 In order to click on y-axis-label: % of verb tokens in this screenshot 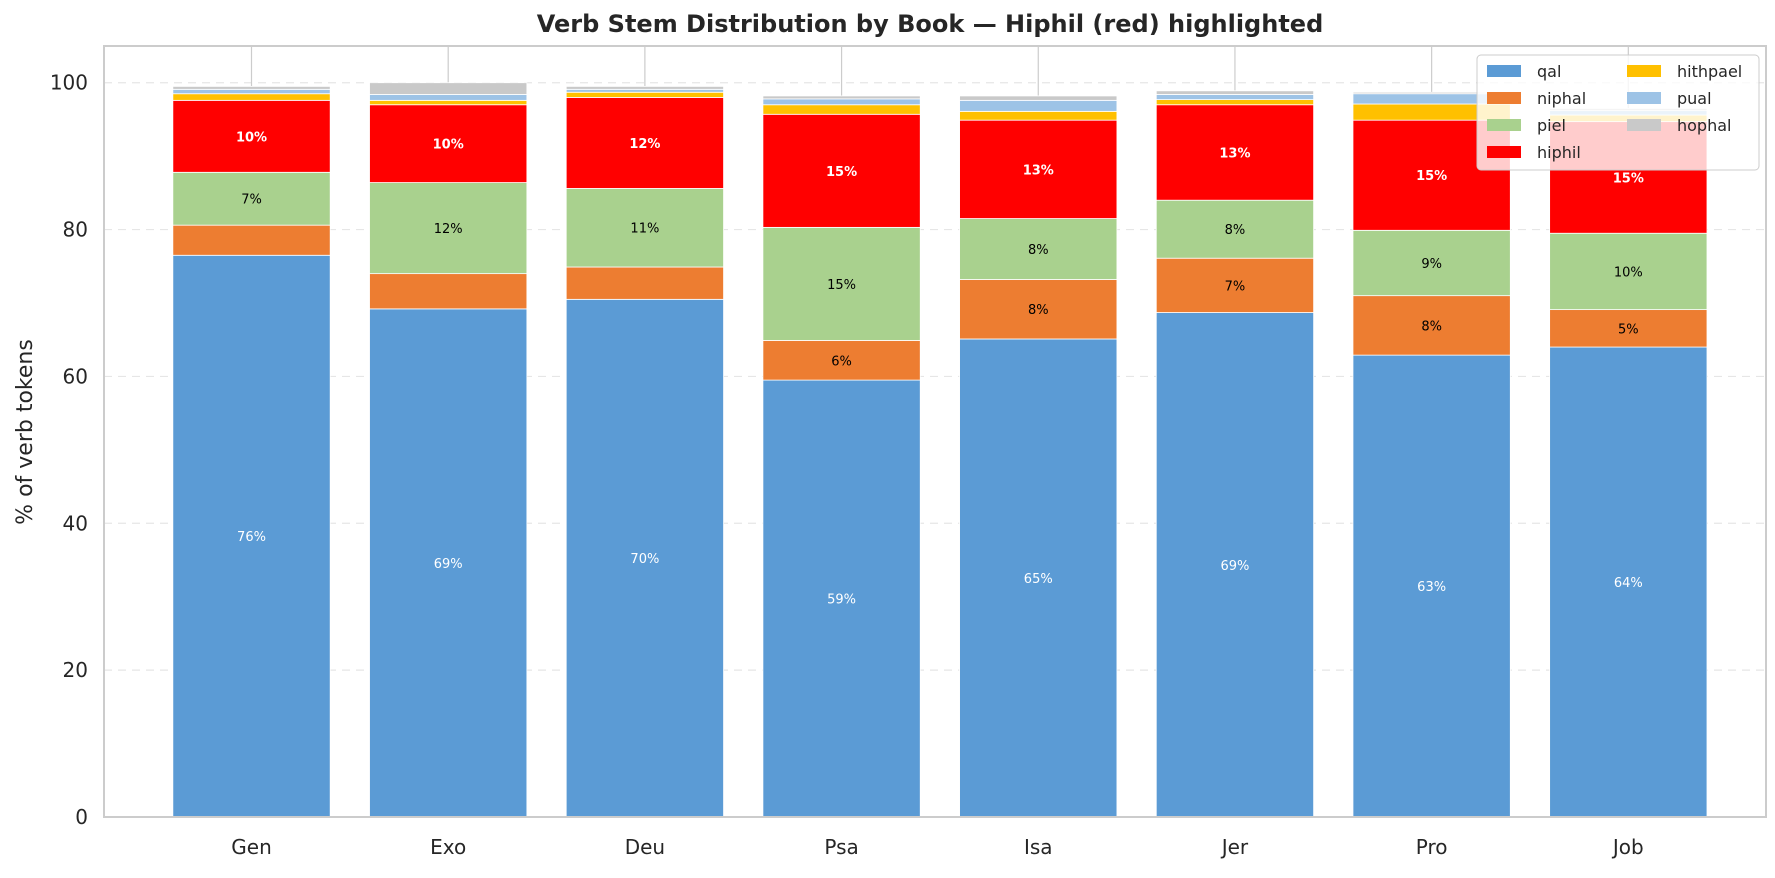, I will do `click(25, 432)`.